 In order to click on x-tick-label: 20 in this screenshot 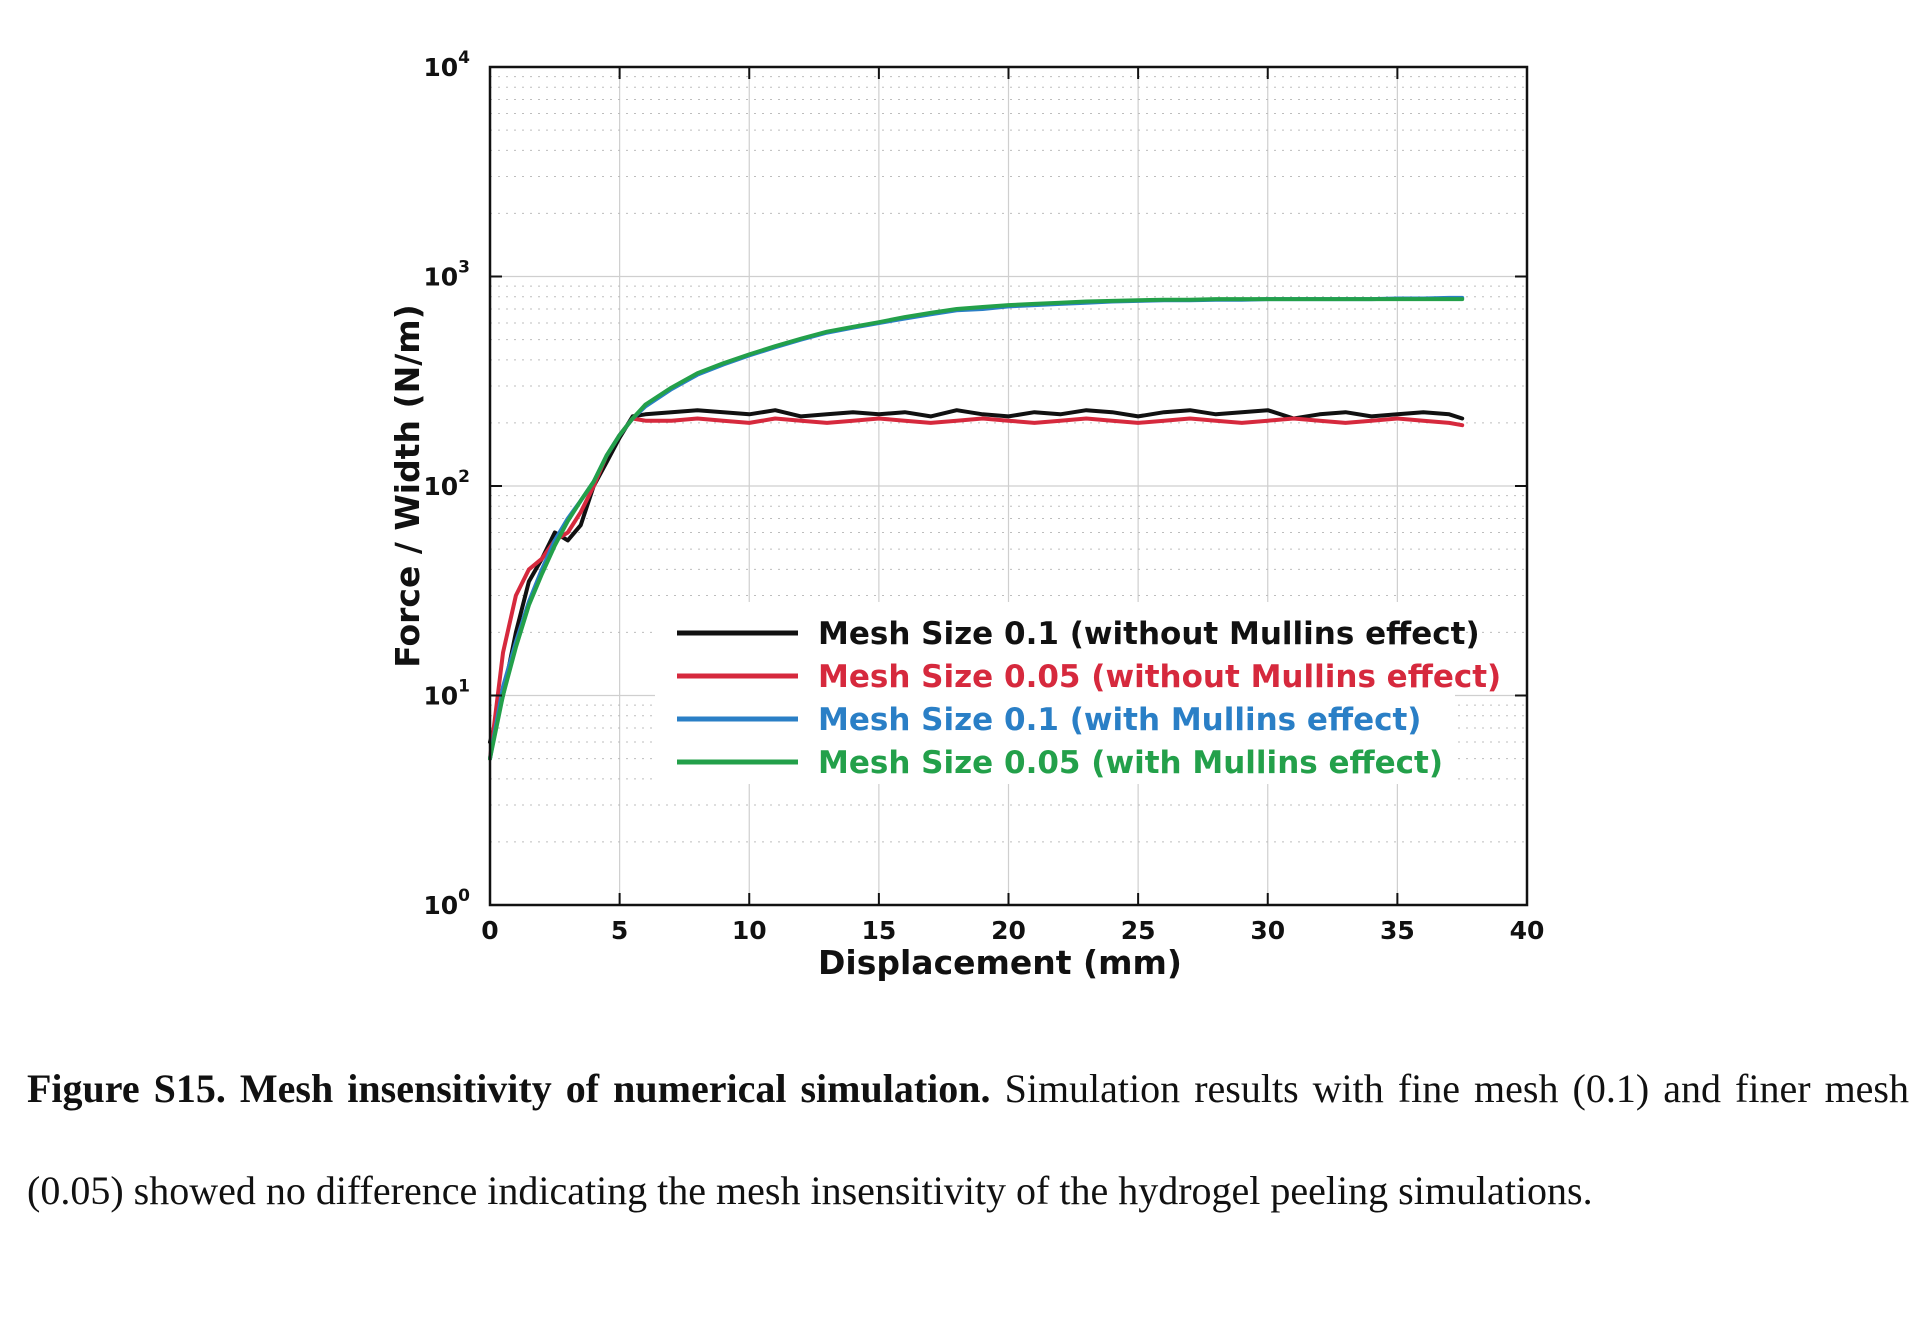, I will do `click(1008, 930)`.